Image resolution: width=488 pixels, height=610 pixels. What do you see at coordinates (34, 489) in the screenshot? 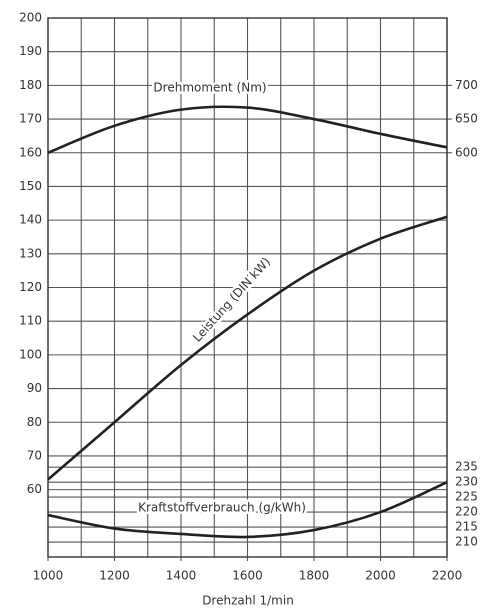
I see `y-tick-label: 60` at bounding box center [34, 489].